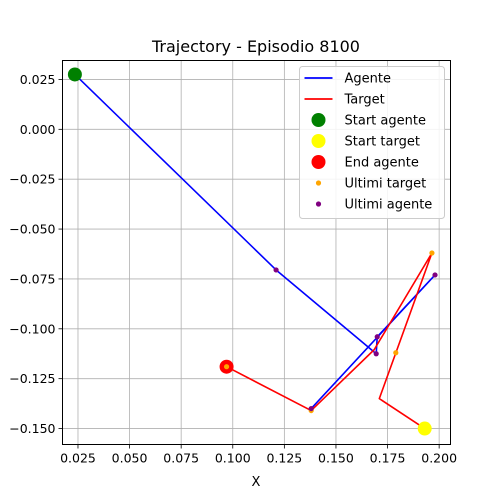 This screenshot has width=500, height=500. Describe the element at coordinates (364, 100) in the screenshot. I see `legend-label-target: Target` at that location.